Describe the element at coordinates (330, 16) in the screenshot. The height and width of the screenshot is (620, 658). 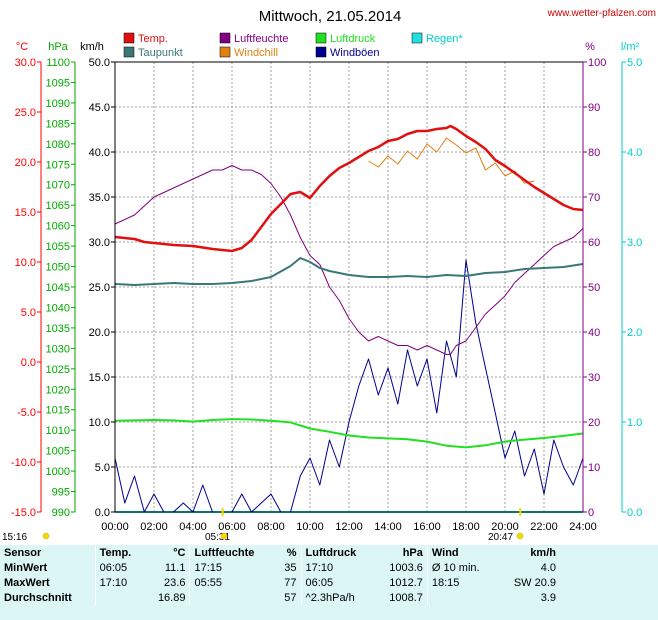
I see `chart-title: Mittwoch, 21.05.2014` at that location.